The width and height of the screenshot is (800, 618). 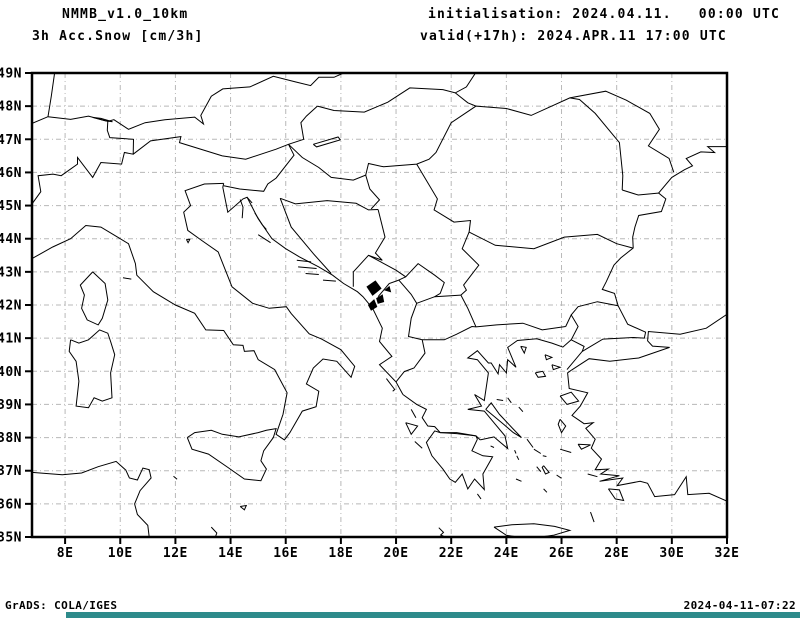 What do you see at coordinates (11, 74) in the screenshot?
I see `latitude-tick-label: 49N` at bounding box center [11, 74].